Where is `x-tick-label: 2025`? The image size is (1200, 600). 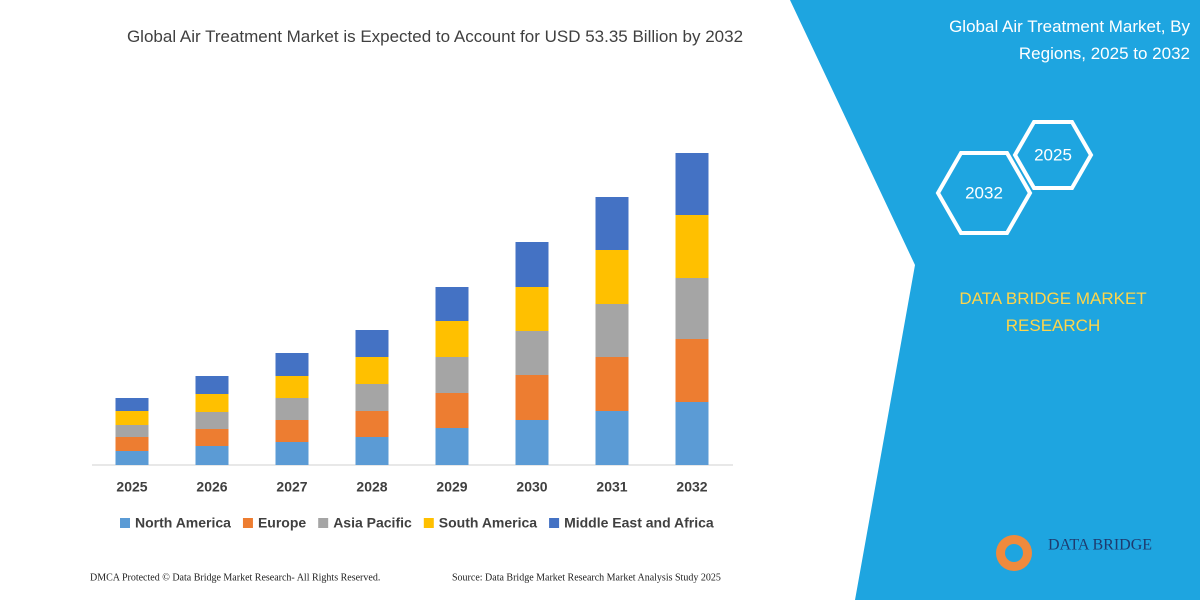 x-tick-label: 2025 is located at coordinates (131, 487).